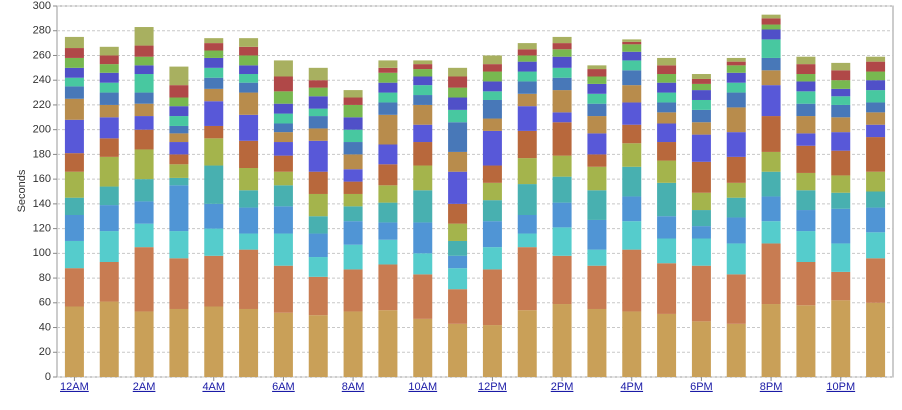  What do you see at coordinates (422, 387) in the screenshot?
I see `x-tick-label: 10AM` at bounding box center [422, 387].